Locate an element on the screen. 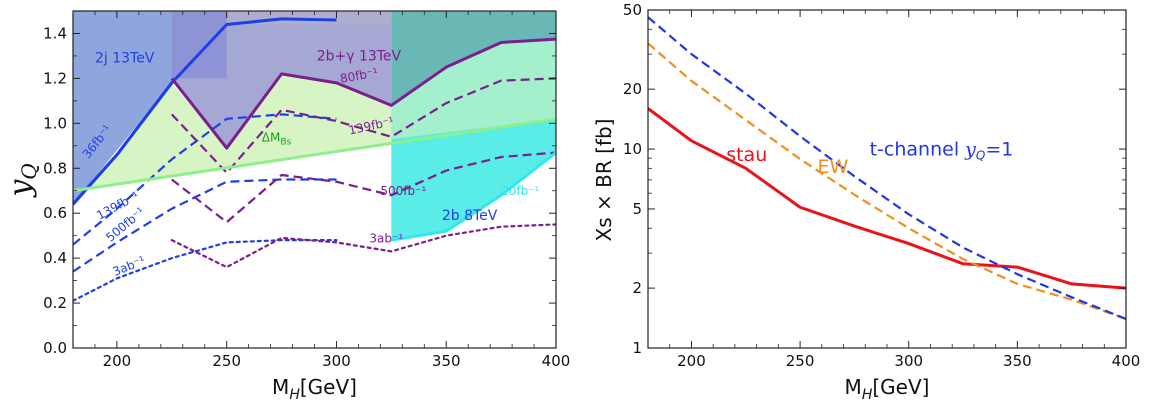  annotation-t-channel-2: t-channel yQ=1 is located at coordinates (942, 150).